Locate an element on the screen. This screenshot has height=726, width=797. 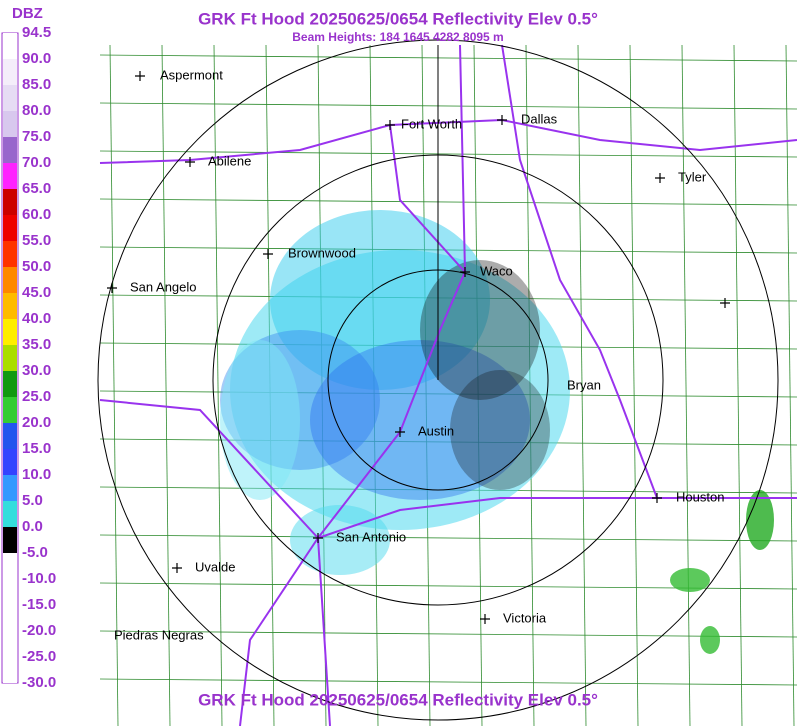
legend-label: -25.0 is located at coordinates (39, 656).